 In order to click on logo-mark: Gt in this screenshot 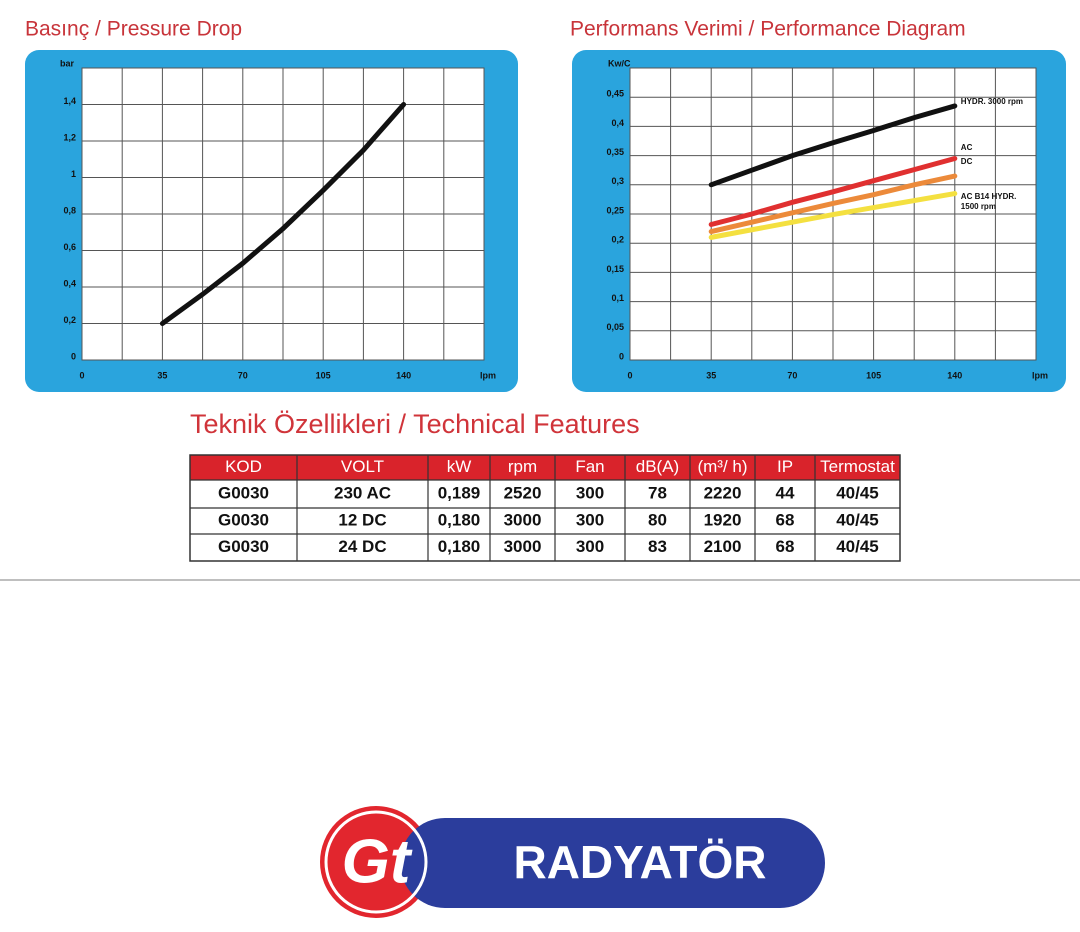, I will do `click(377, 861)`.